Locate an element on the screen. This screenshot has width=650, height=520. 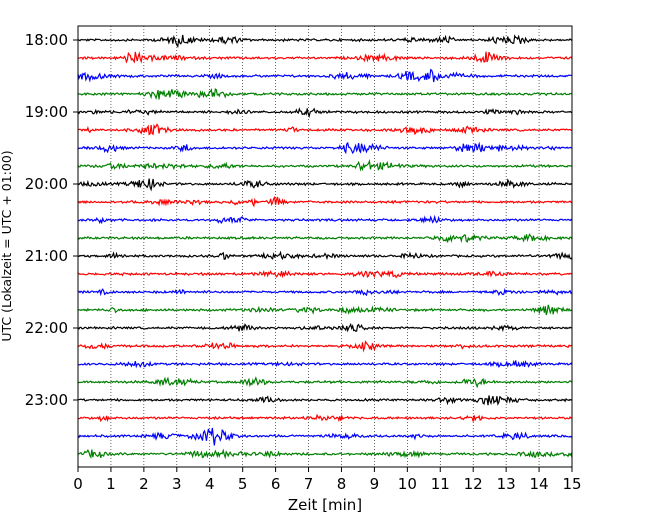
x-tick-label: 15 is located at coordinates (571, 484).